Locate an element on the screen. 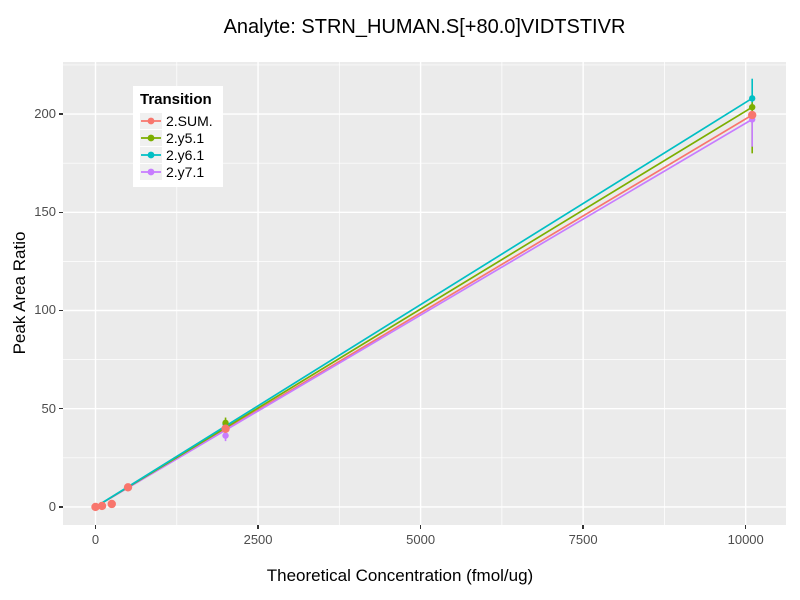 The height and width of the screenshot is (600, 800). y-tick-label: 100 is located at coordinates (45, 310).